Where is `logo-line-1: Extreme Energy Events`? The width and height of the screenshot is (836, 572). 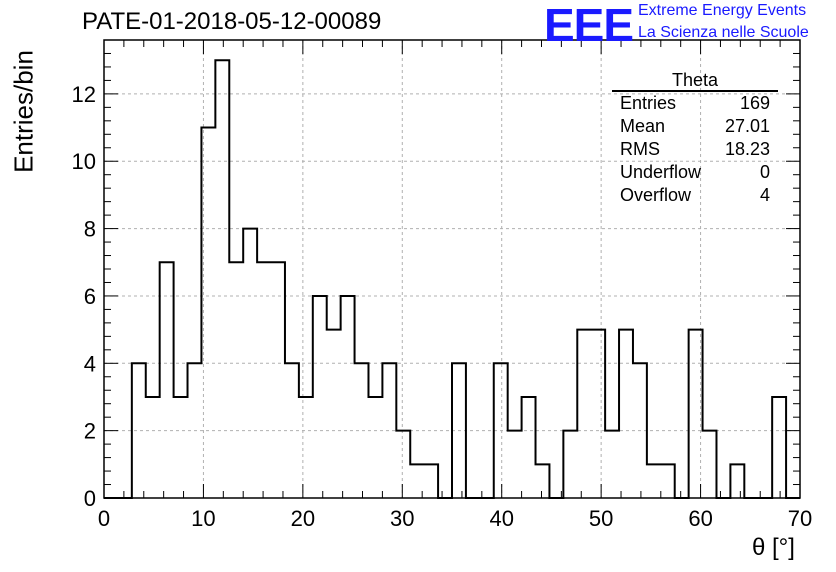
logo-line-1: Extreme Energy Events is located at coordinates (722, 10).